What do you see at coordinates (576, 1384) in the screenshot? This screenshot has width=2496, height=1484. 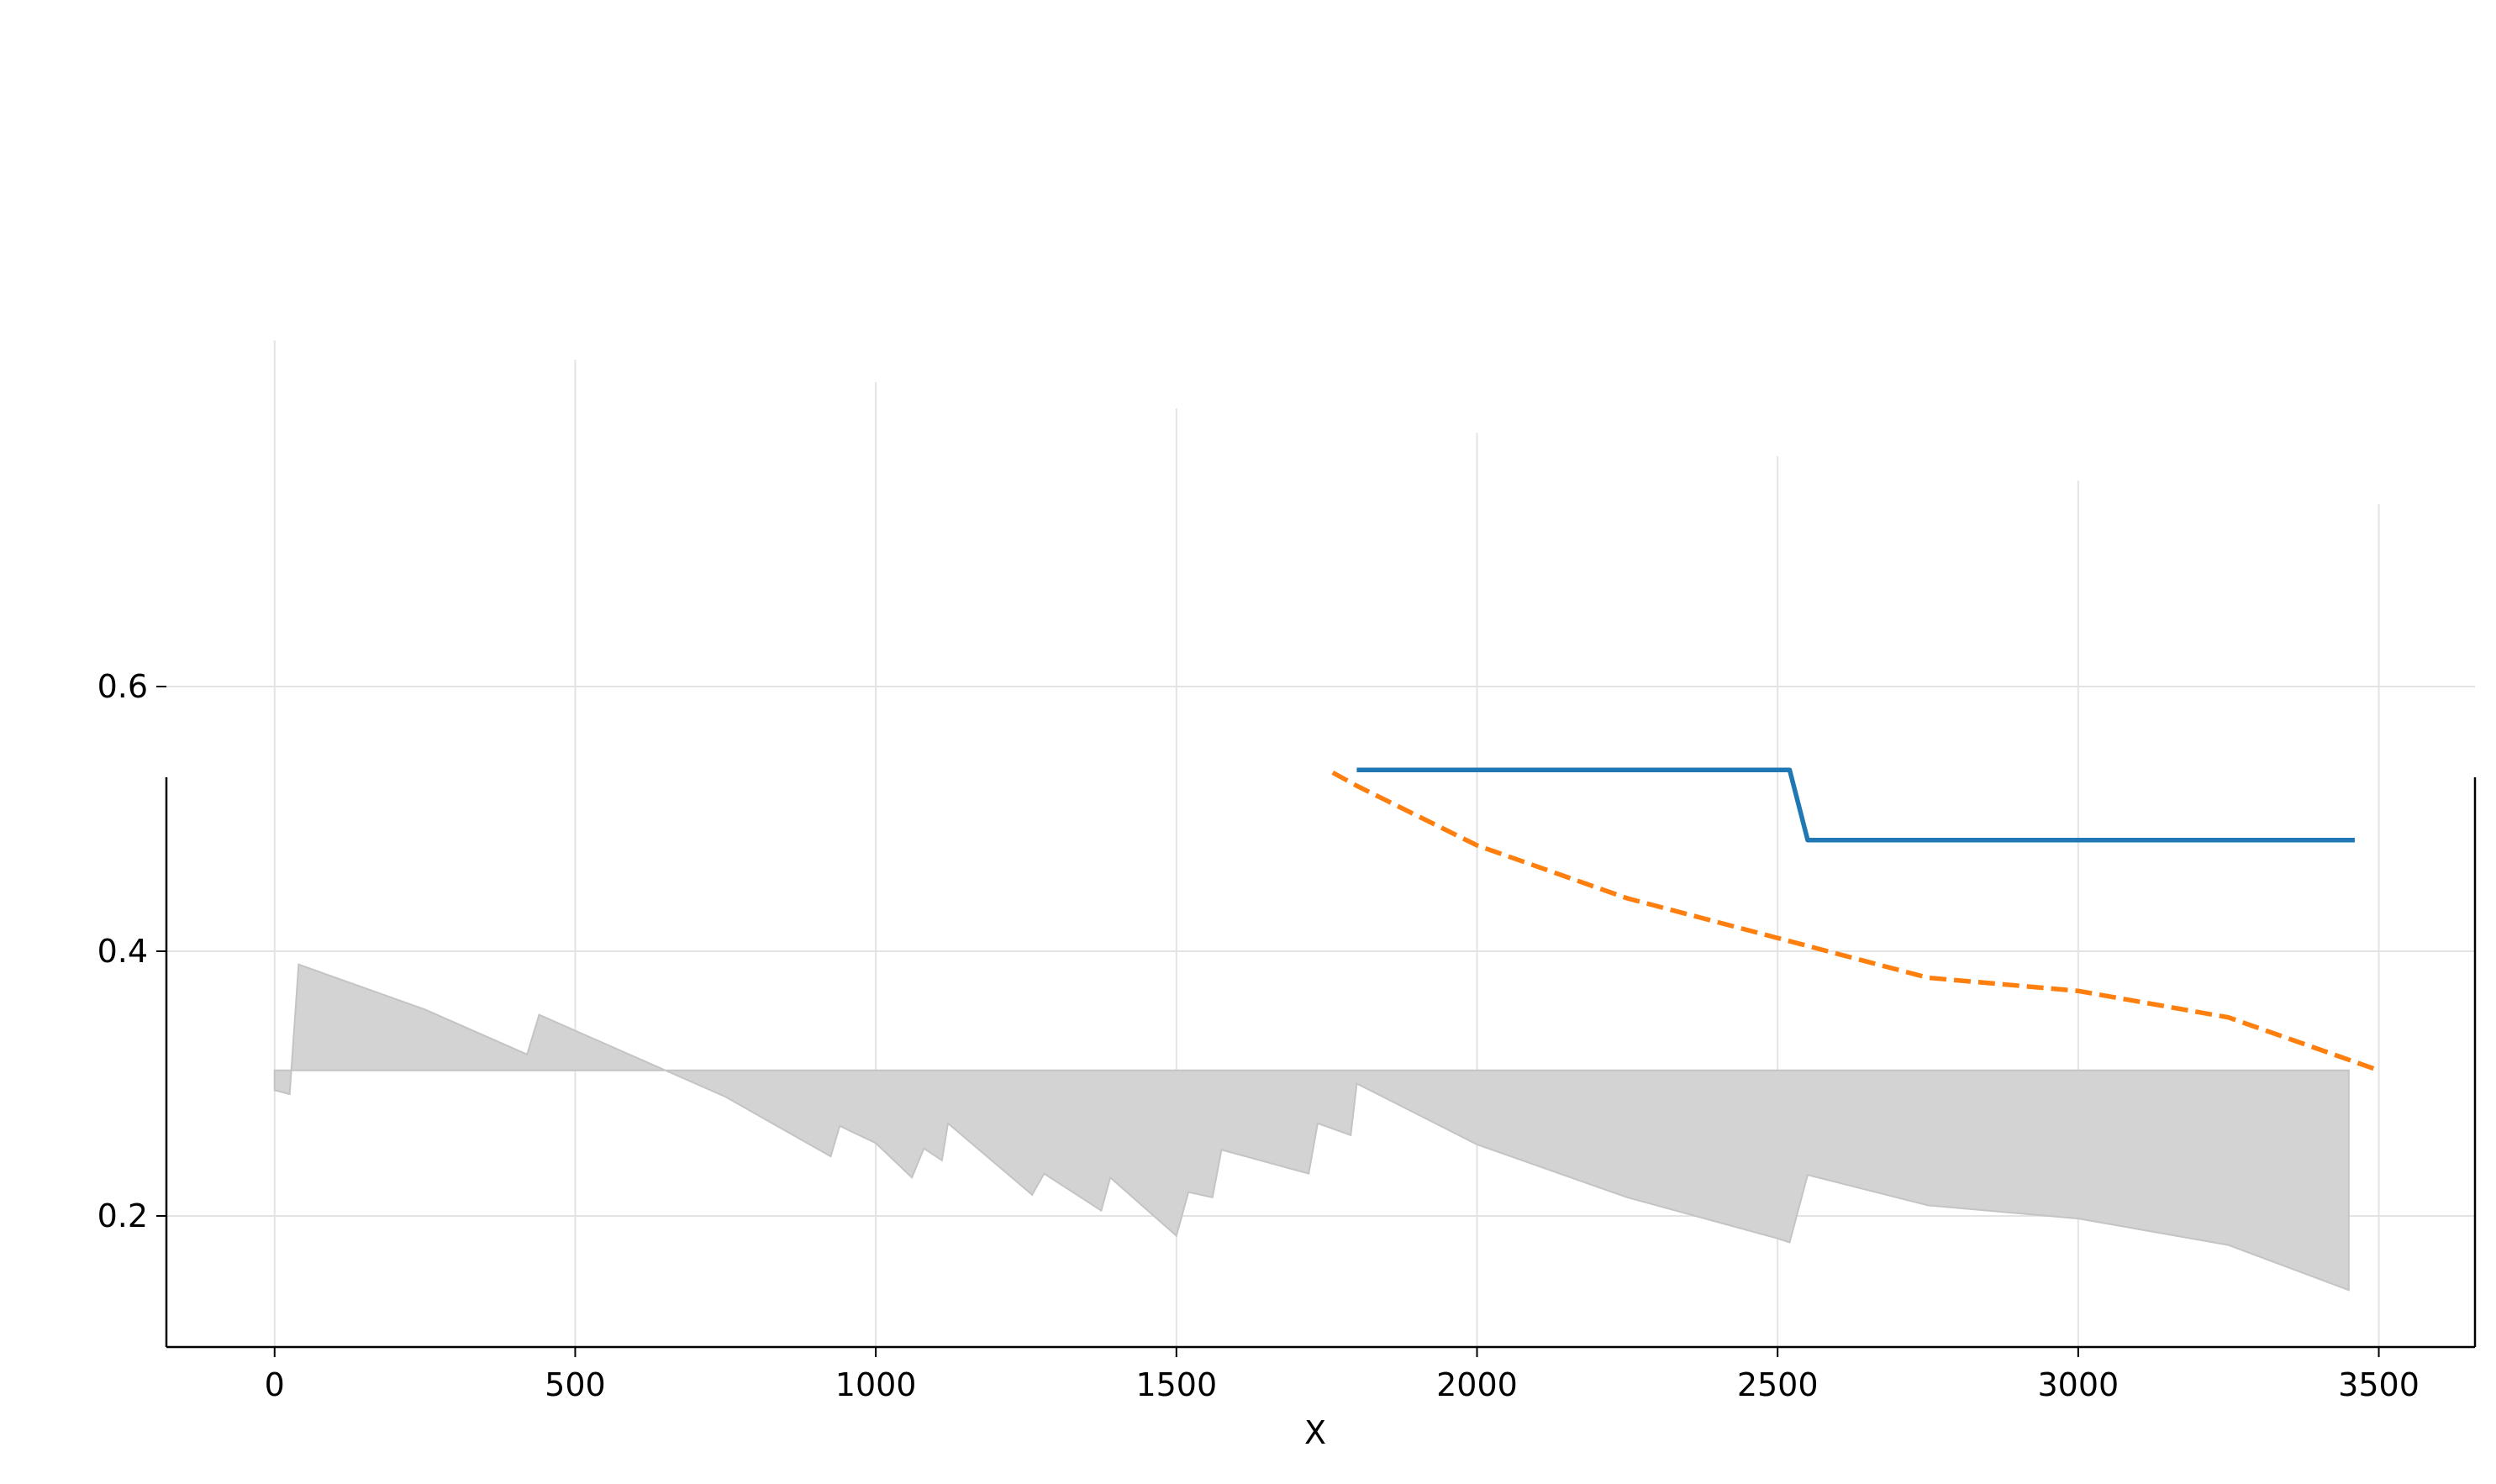 I see `x-tick-label: 500` at bounding box center [576, 1384].